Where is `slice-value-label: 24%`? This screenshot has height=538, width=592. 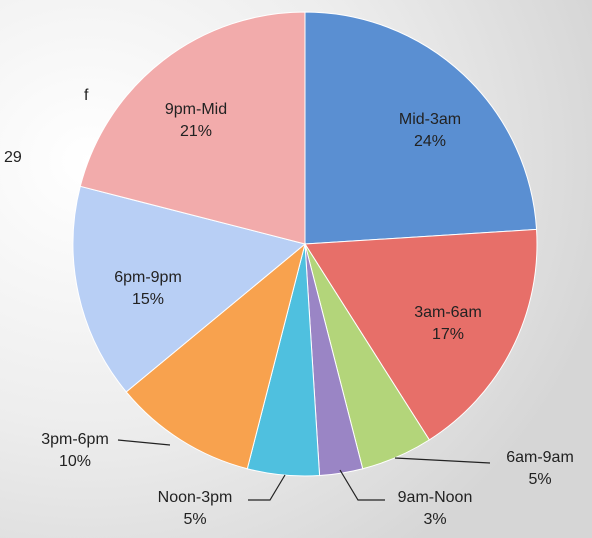
slice-value-label: 24% is located at coordinates (430, 141).